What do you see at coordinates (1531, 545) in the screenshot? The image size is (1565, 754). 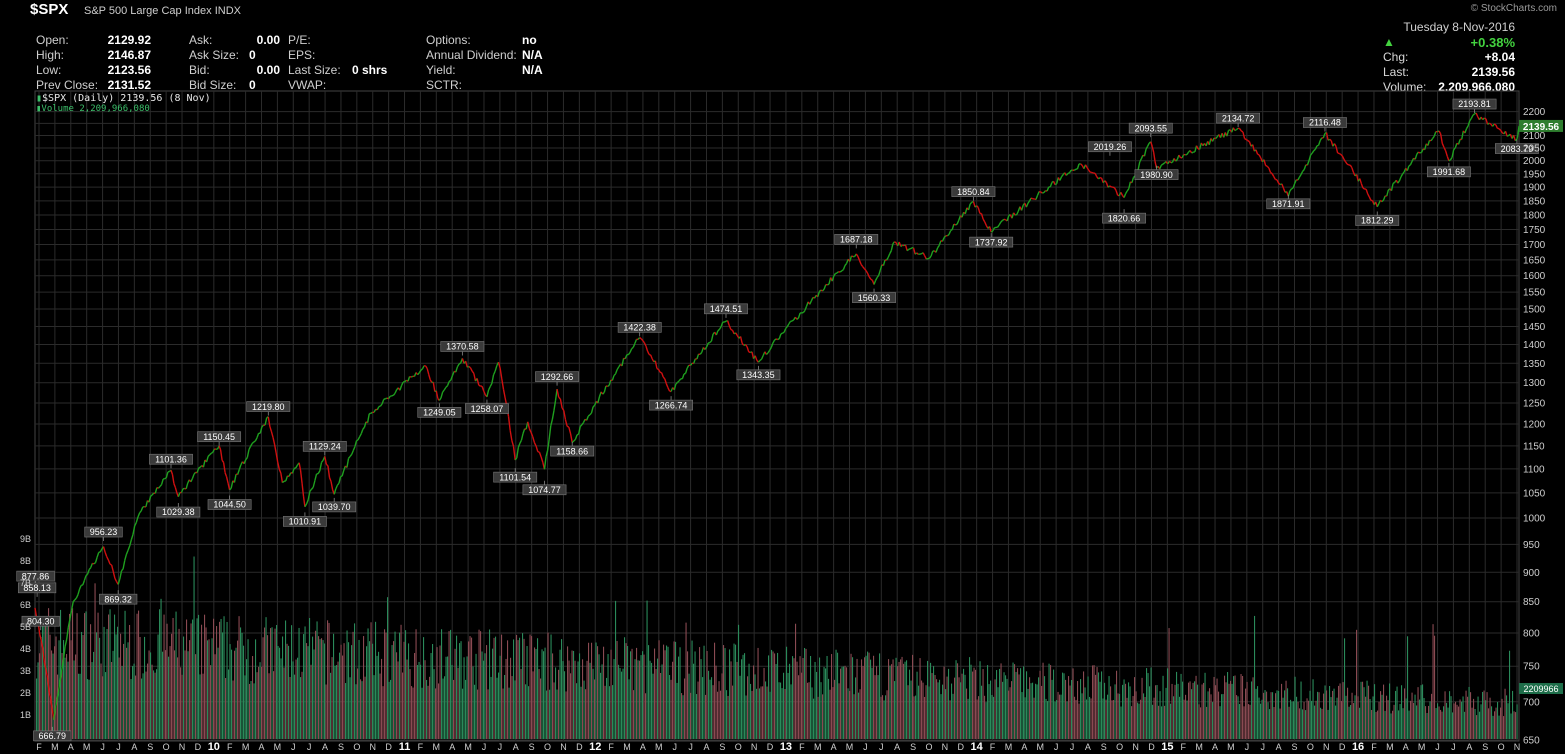 I see `y-tick-label: 950` at bounding box center [1531, 545].